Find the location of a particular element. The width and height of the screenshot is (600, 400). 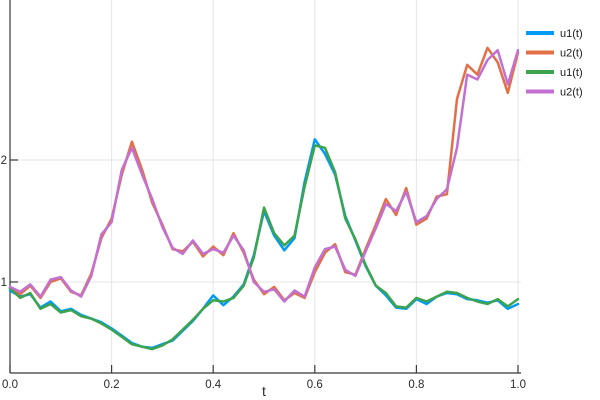

x-axis-label: t is located at coordinates (264, 391).